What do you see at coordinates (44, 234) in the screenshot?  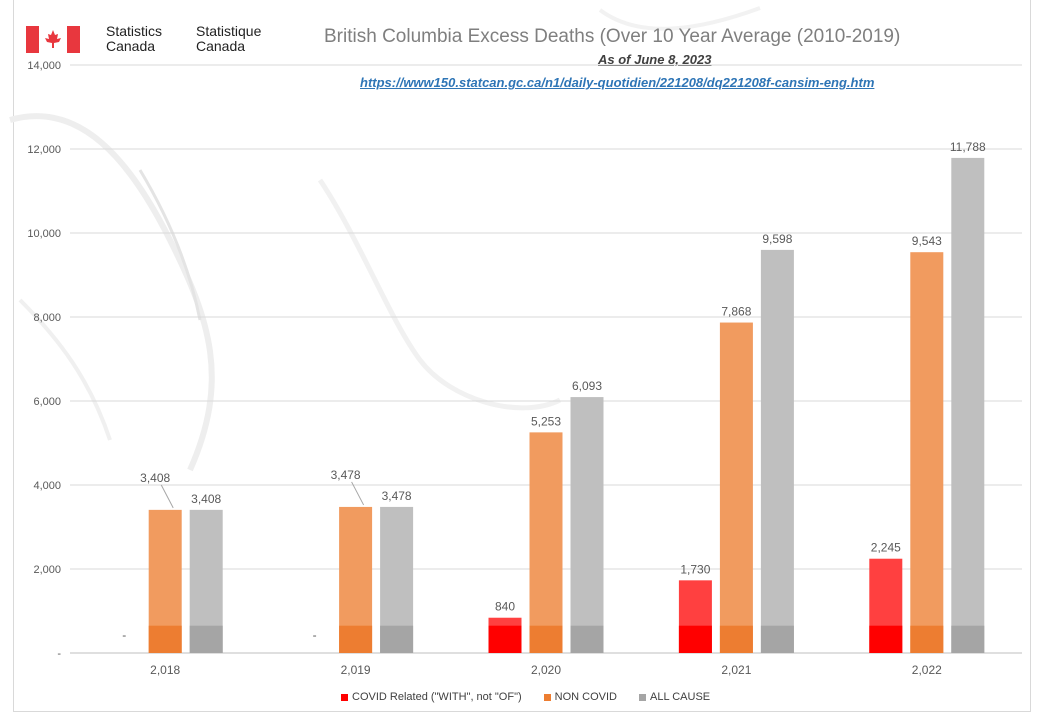 I see `y-tick-label: 10,000` at bounding box center [44, 234].